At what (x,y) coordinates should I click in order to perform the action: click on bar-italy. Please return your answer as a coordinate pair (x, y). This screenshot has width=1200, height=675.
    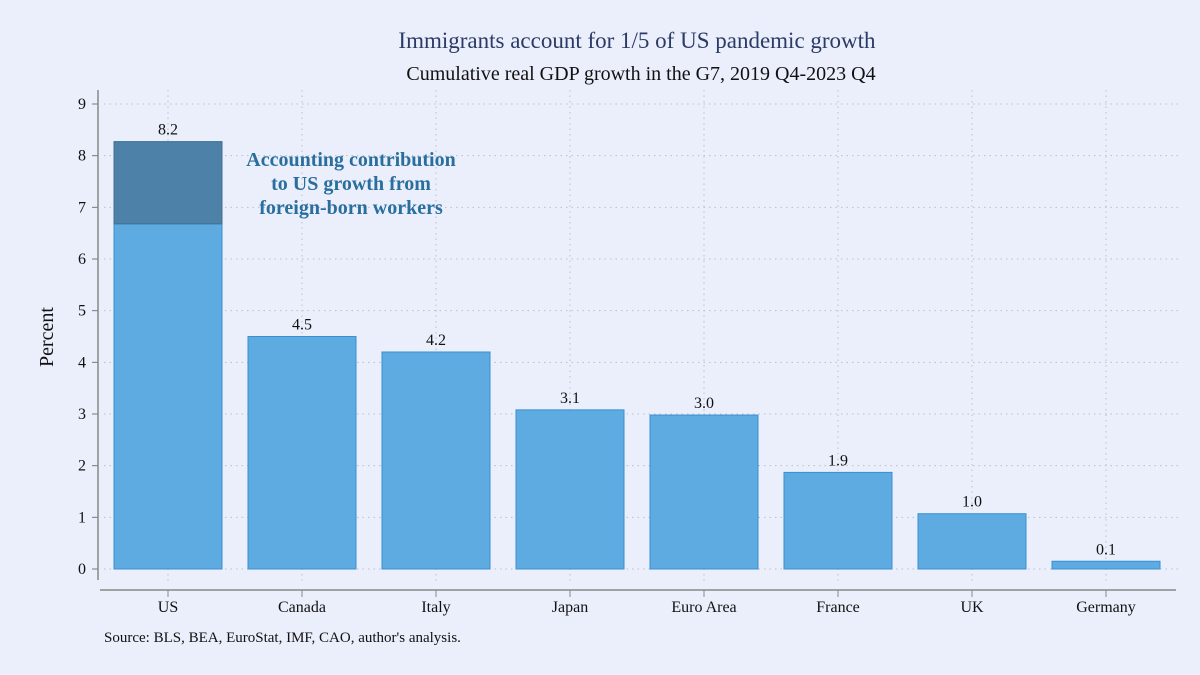
    Looking at the image, I should click on (436, 460).